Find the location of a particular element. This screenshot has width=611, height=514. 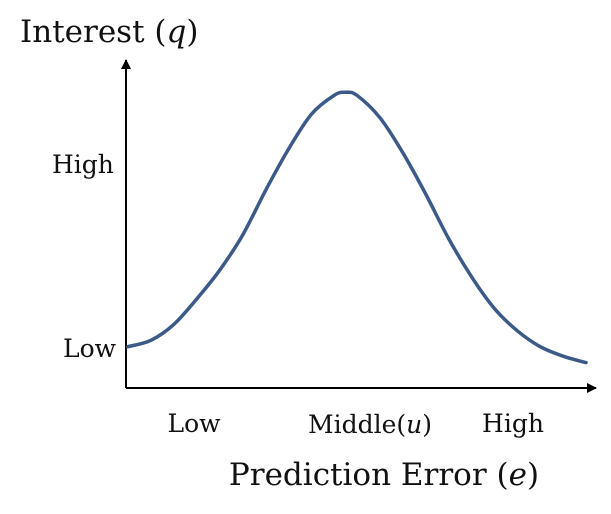

y-tick-label-high: High is located at coordinates (83, 164).